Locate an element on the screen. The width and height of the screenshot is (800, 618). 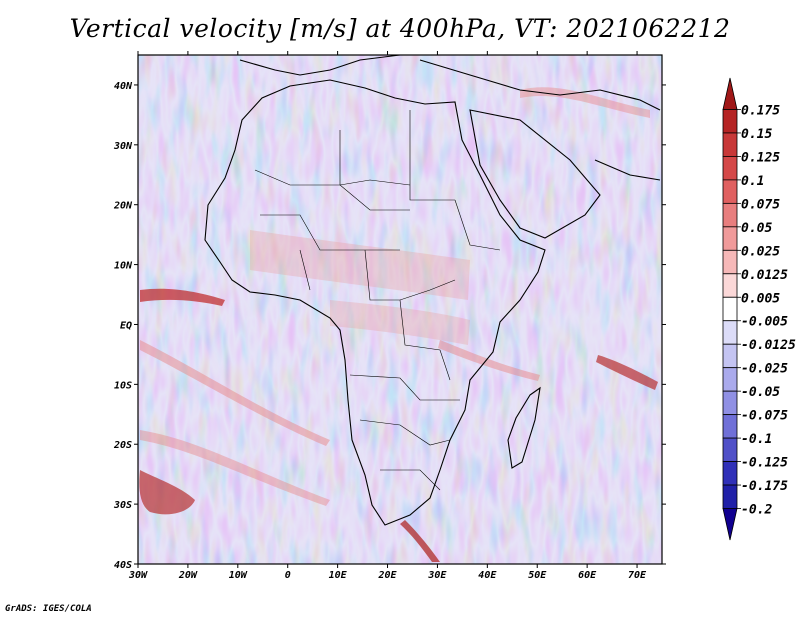
lon-tick-label: 60E is located at coordinates (587, 575).